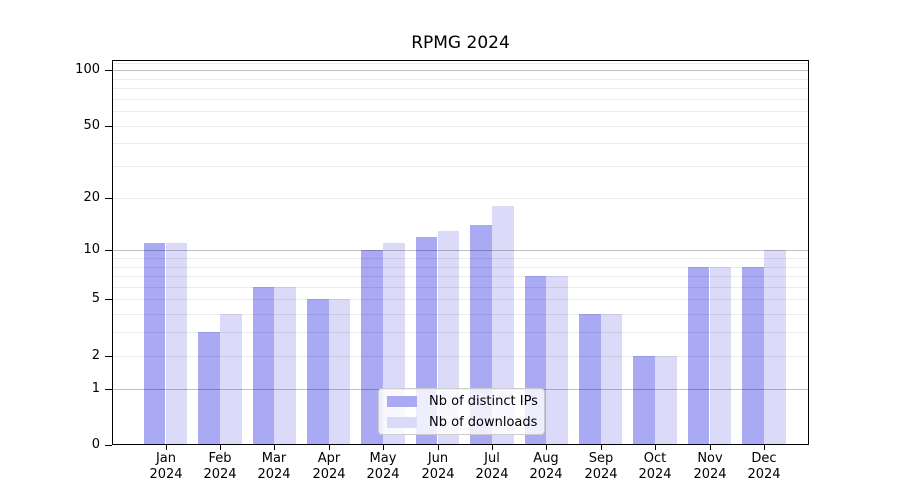 The height and width of the screenshot is (500, 900). I want to click on bar-downloads-sep, so click(611, 379).